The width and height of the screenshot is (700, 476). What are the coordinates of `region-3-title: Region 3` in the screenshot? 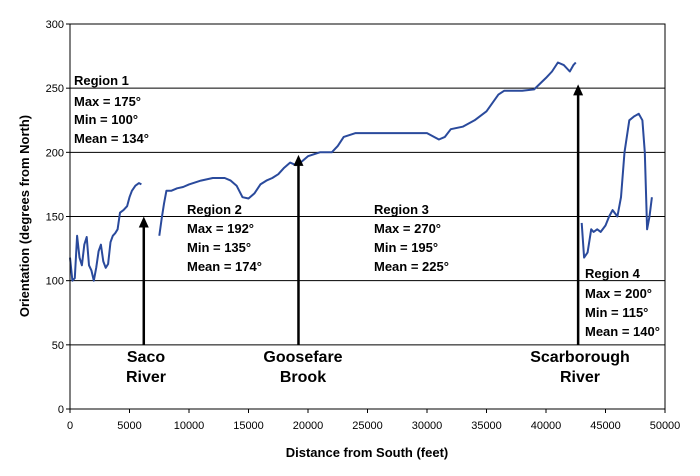 It's located at (401, 209).